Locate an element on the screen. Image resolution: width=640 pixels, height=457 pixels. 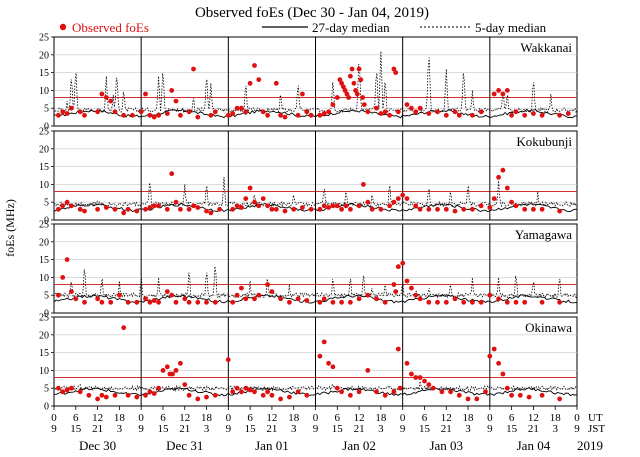
legend-median5-label: 5-day median is located at coordinates (511, 27).